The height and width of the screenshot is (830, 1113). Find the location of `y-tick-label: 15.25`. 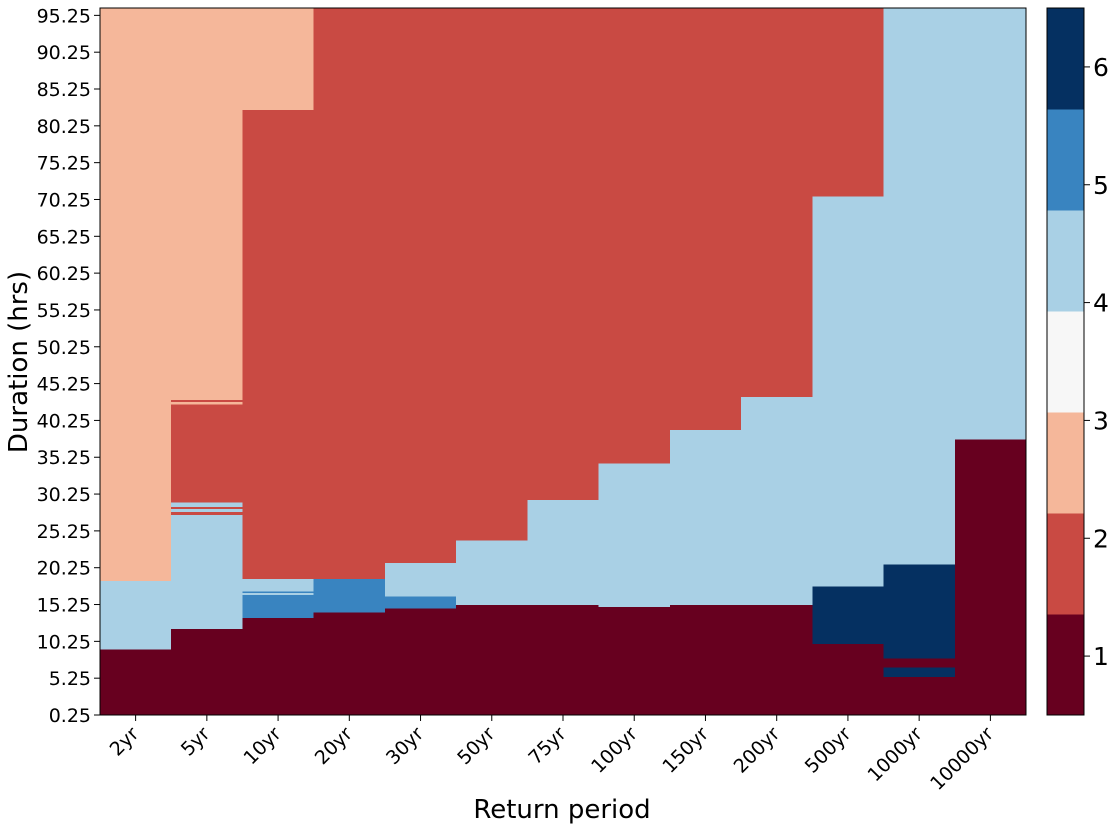

y-tick-label: 15.25 is located at coordinates (64, 606).